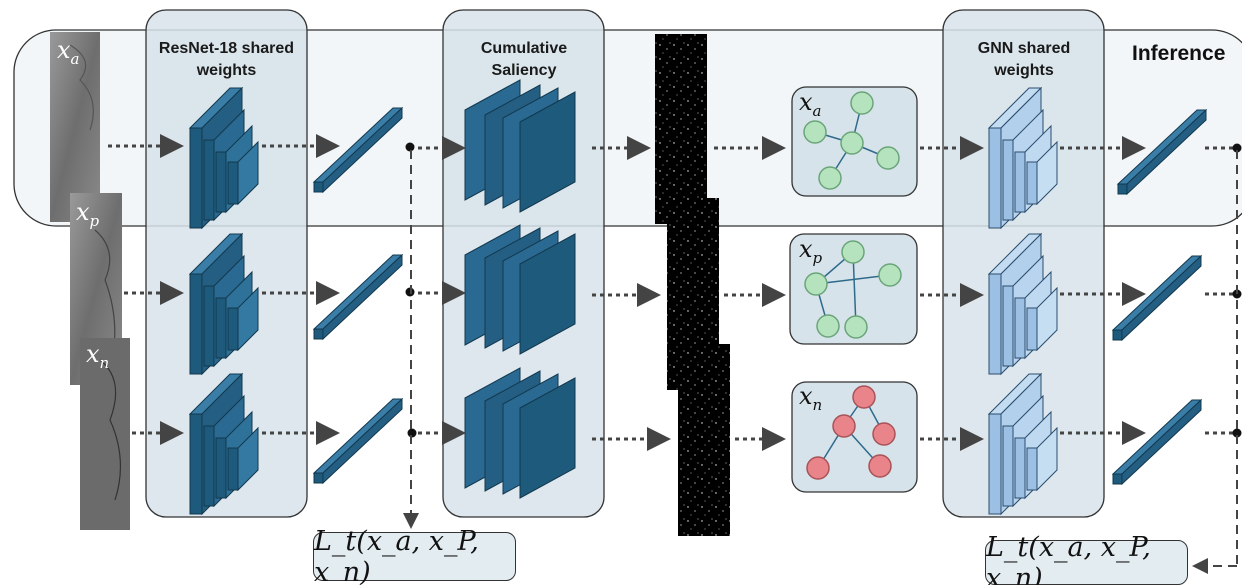 The height and width of the screenshot is (585, 1242). What do you see at coordinates (1162, 152) in the screenshot?
I see `gnn-embedding-anchor` at bounding box center [1162, 152].